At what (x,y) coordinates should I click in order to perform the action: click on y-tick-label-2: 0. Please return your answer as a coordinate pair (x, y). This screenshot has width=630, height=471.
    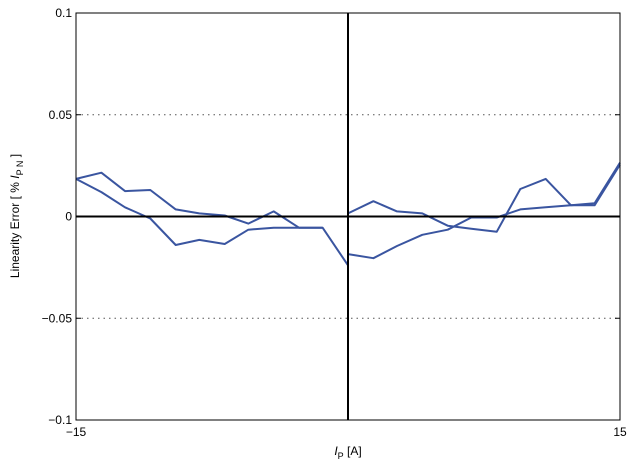
    Looking at the image, I should click on (68, 217).